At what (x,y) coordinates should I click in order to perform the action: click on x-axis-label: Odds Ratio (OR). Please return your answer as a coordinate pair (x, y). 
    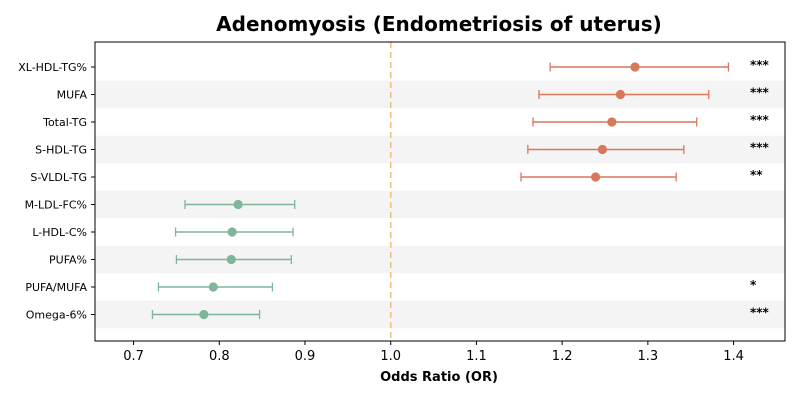
    Looking at the image, I should click on (439, 377).